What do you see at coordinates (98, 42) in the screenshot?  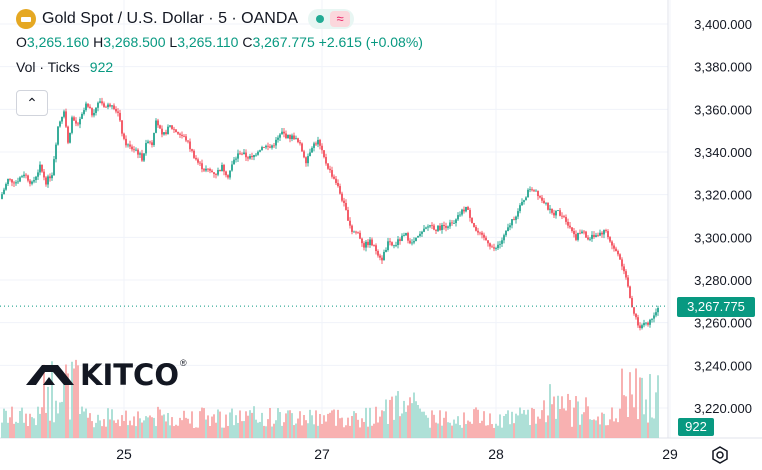 I see `high-label: H` at bounding box center [98, 42].